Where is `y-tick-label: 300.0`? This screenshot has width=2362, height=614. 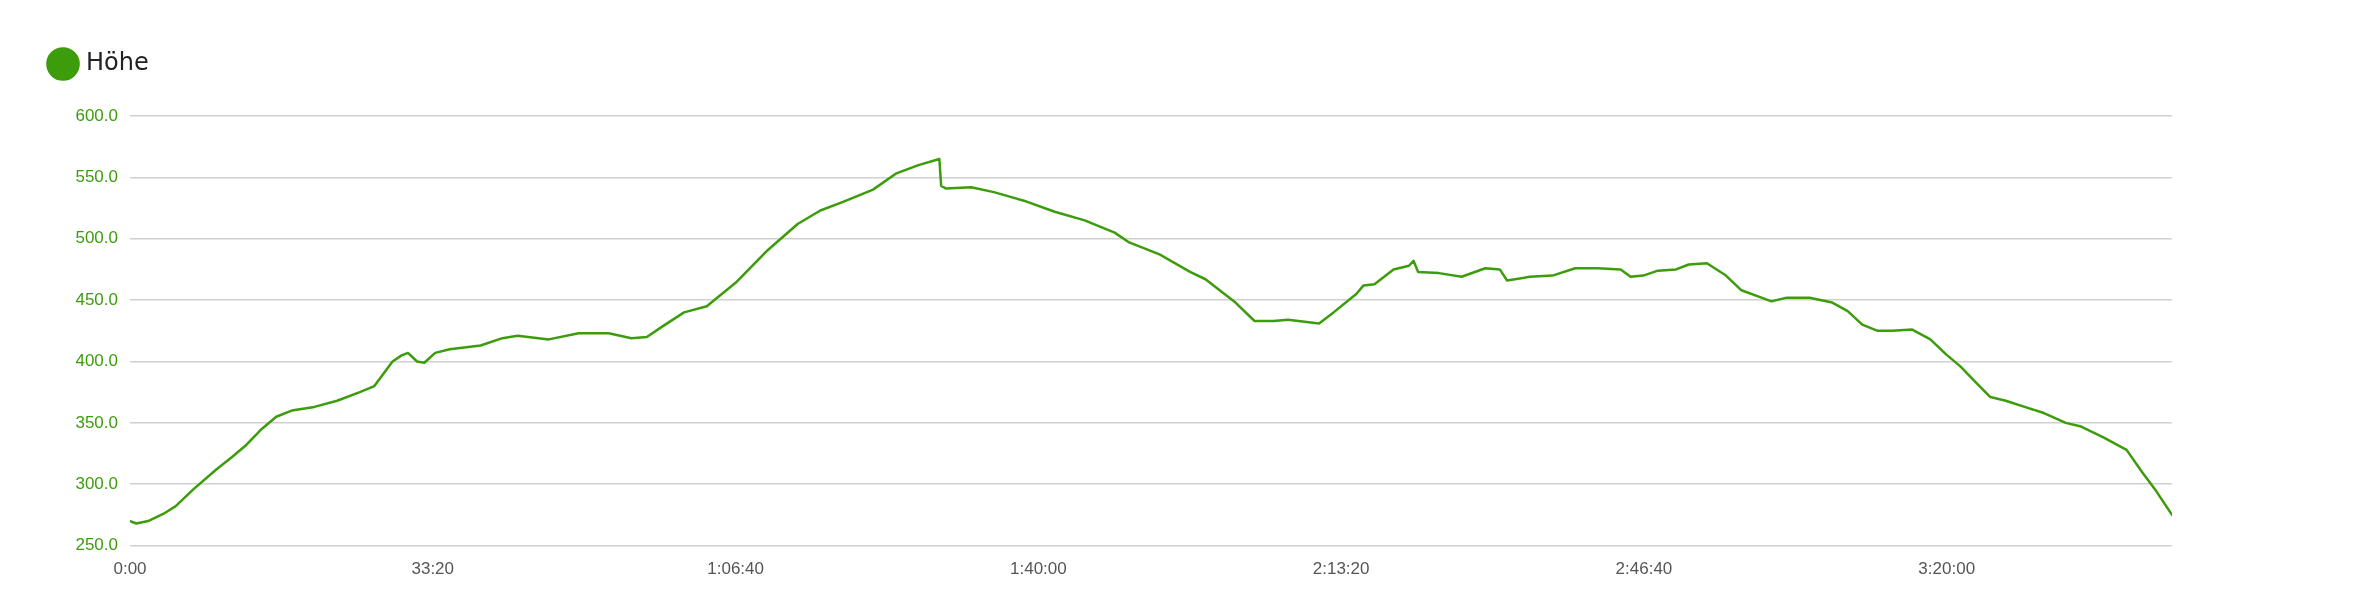
y-tick-label: 300.0 is located at coordinates (96, 483).